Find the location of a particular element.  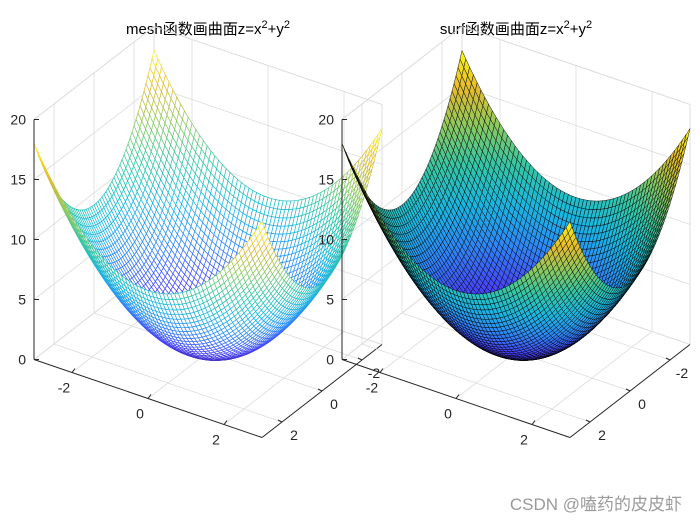

y-tick-label: 2 is located at coordinates (294, 435).